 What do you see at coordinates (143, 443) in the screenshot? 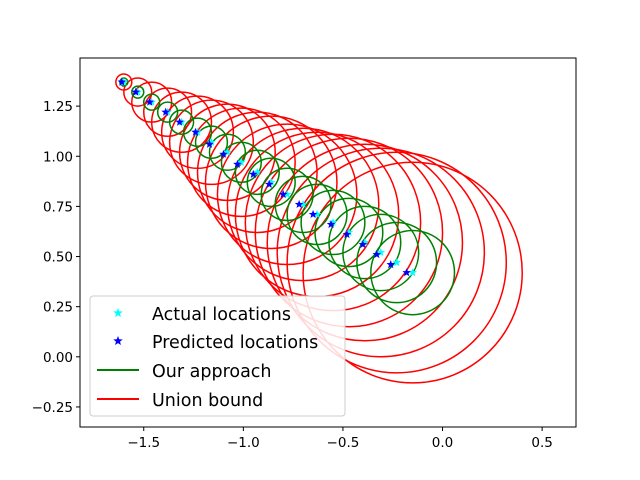
I see `x-tick-label: −1.5` at bounding box center [143, 443].